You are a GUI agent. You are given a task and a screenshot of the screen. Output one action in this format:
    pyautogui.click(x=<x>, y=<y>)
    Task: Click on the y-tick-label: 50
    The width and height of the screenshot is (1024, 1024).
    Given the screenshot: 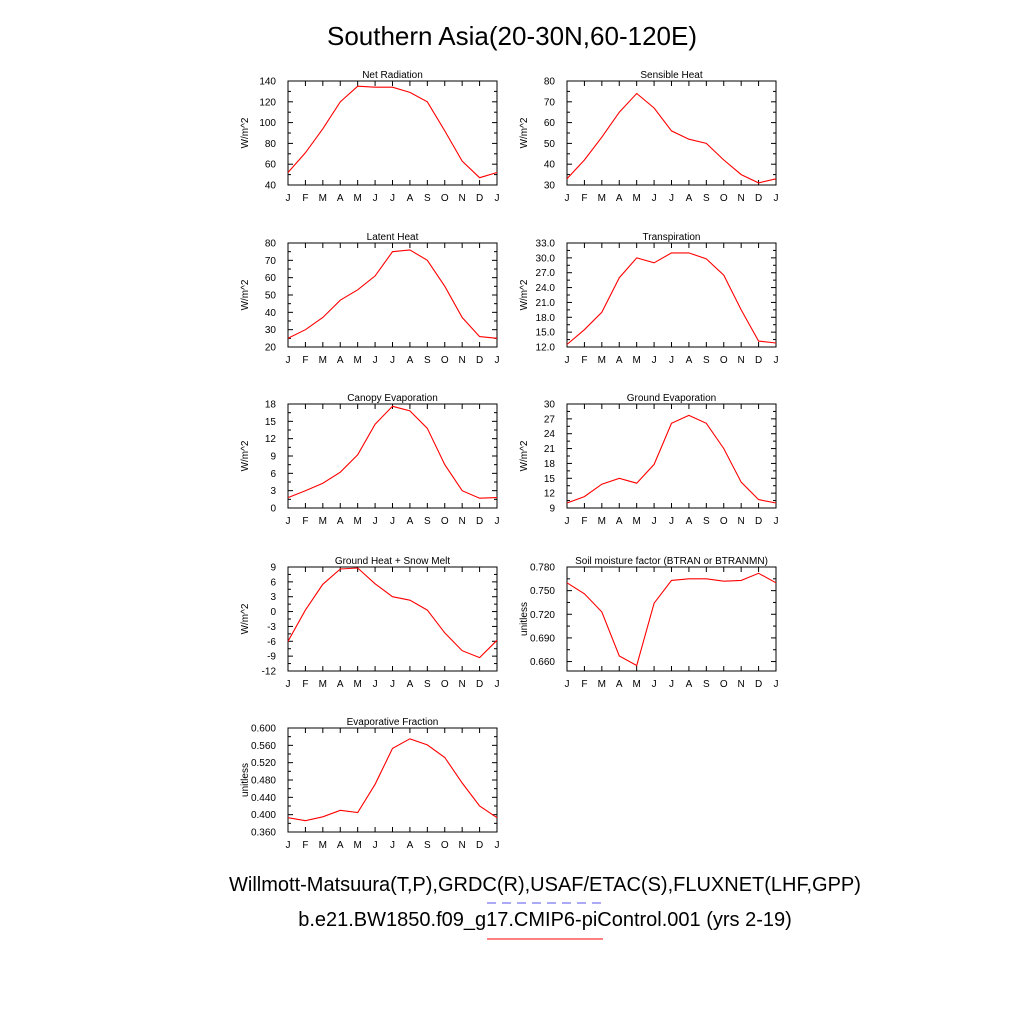 What is the action you would take?
    pyautogui.click(x=550, y=144)
    